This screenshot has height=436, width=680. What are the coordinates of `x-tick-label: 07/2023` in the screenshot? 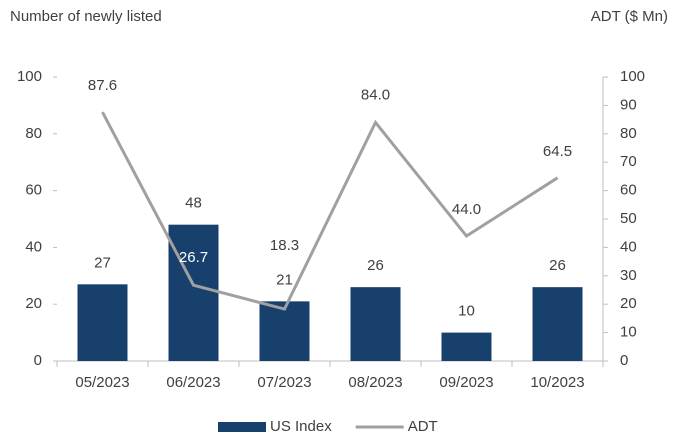 It's located at (284, 382).